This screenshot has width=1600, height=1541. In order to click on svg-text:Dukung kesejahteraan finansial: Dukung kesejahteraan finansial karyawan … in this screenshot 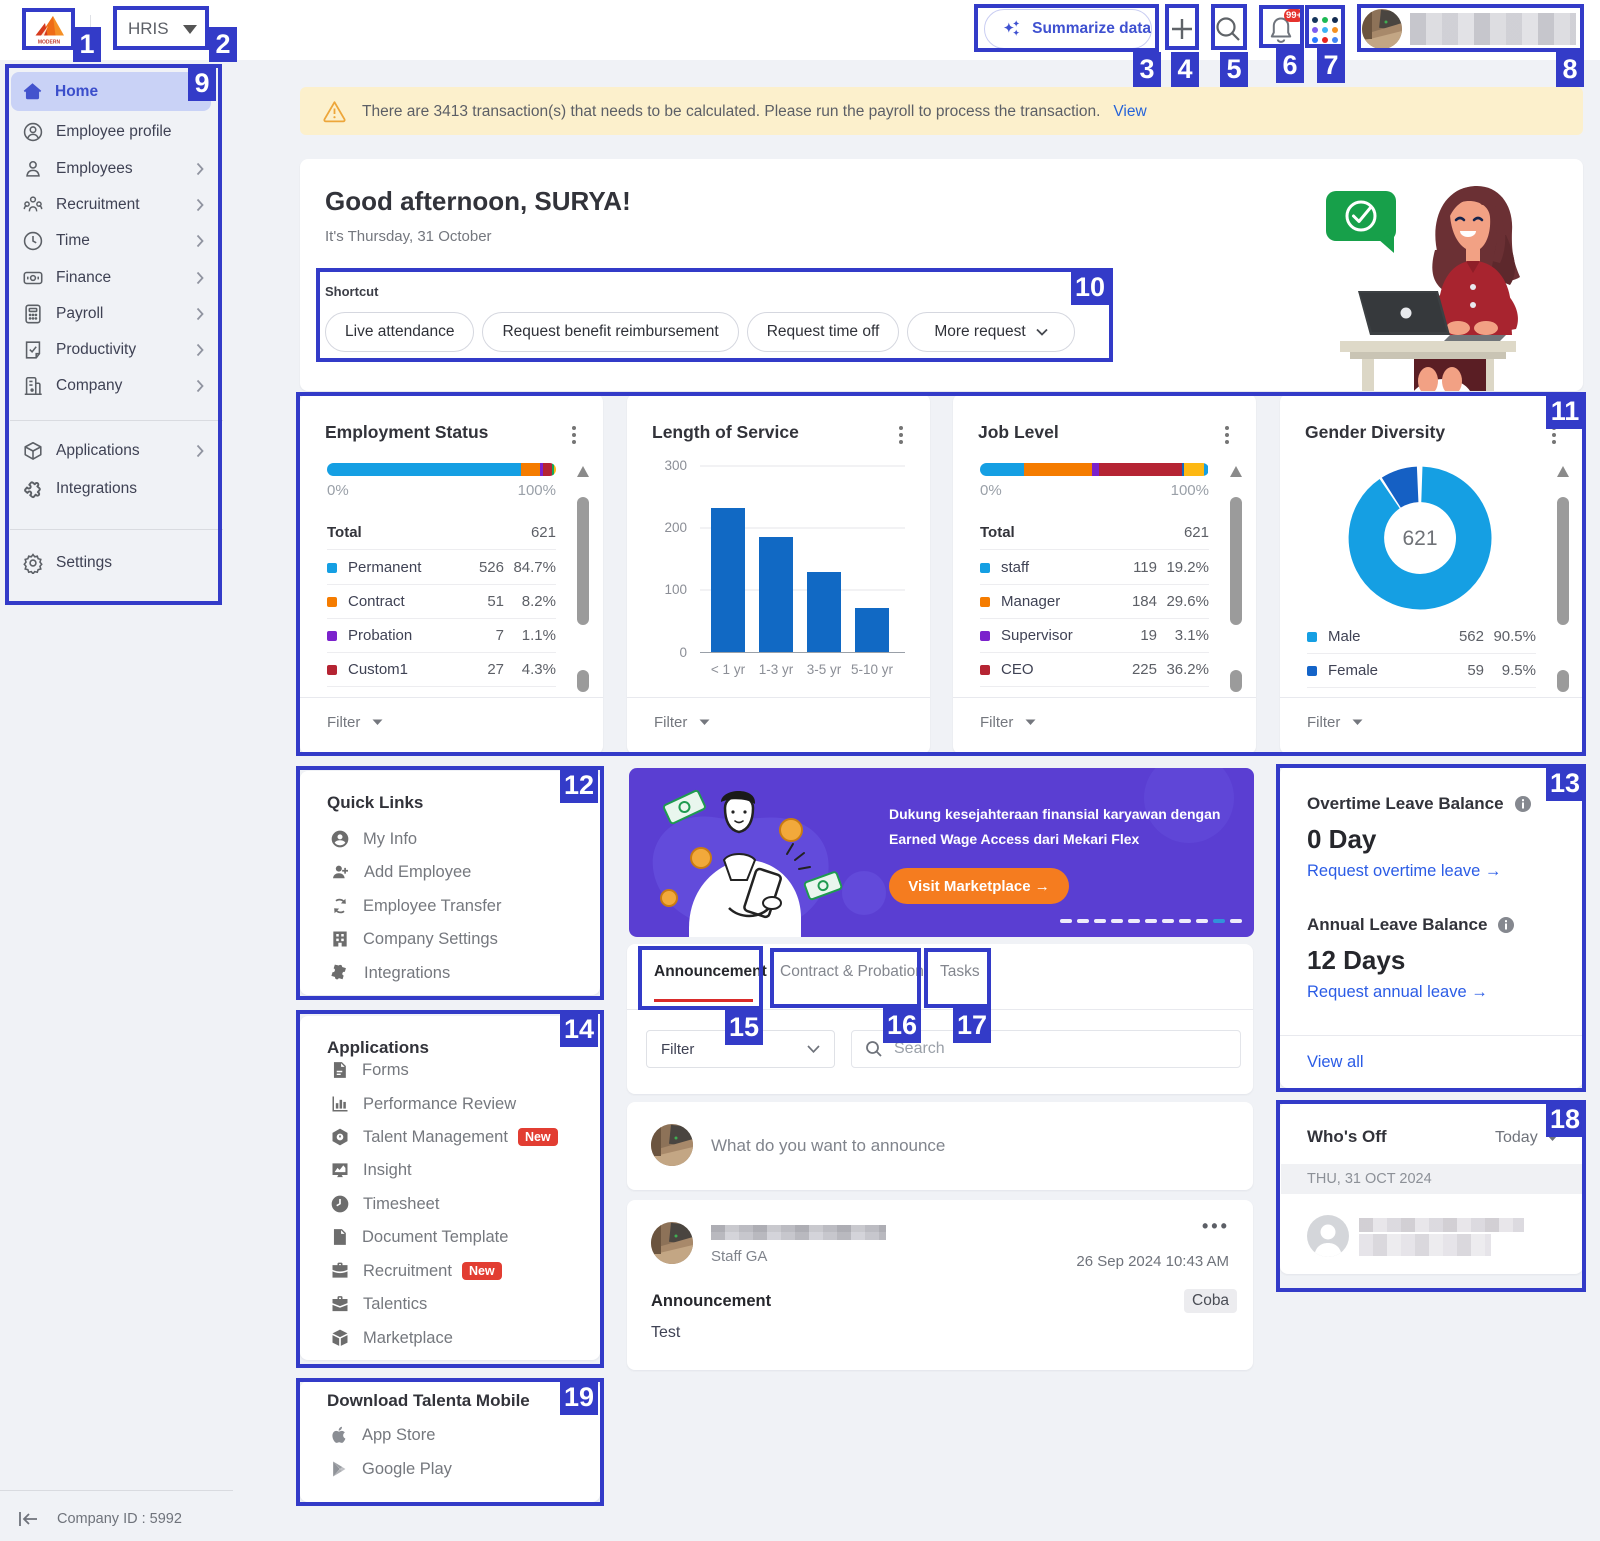, I will do `click(1054, 814)`.